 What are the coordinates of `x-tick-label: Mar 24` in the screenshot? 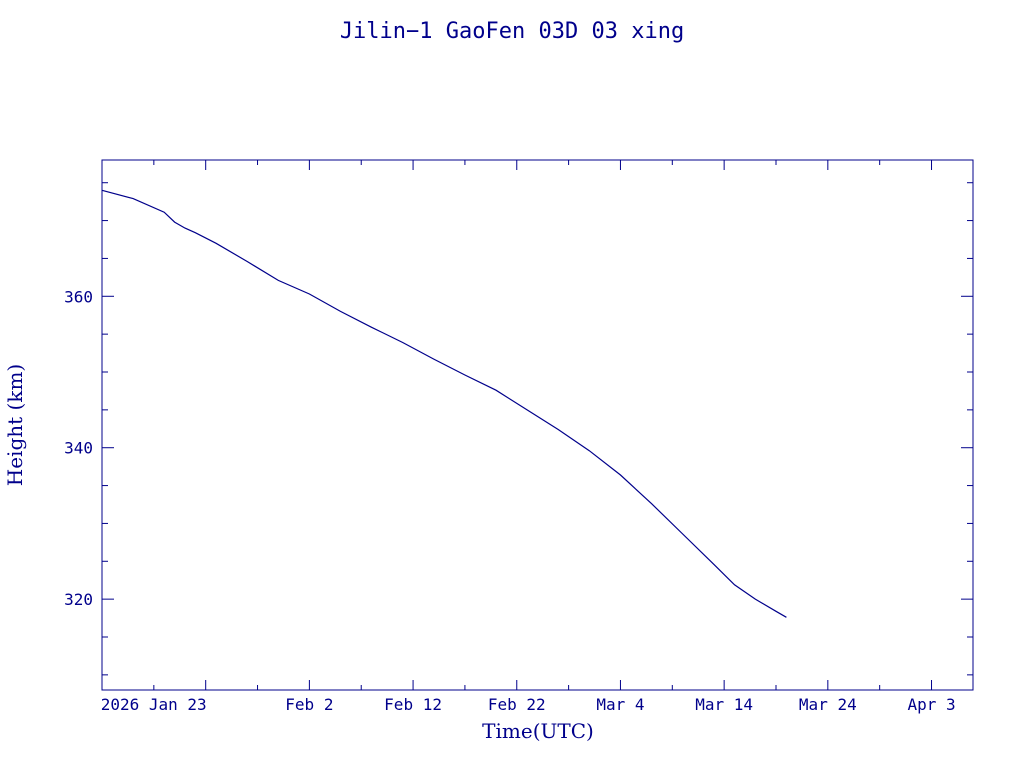 It's located at (828, 704).